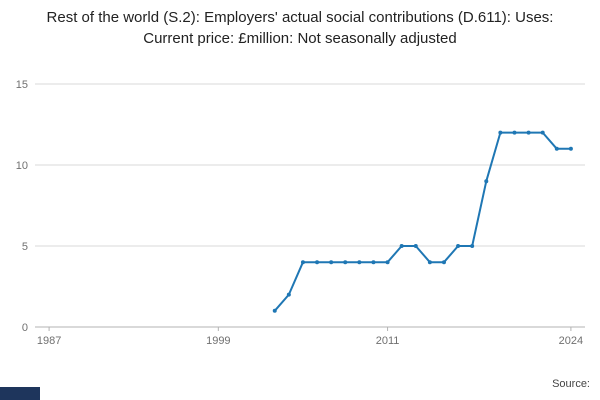 This screenshot has width=600, height=400. I want to click on source-label: Source:, so click(571, 384).